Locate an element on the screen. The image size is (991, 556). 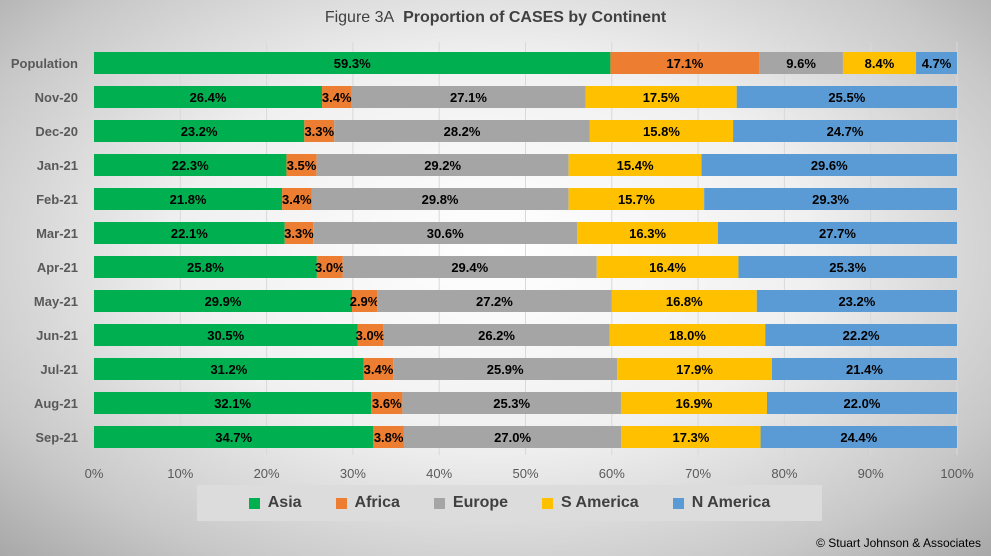
data-label: 29.9% is located at coordinates (223, 301).